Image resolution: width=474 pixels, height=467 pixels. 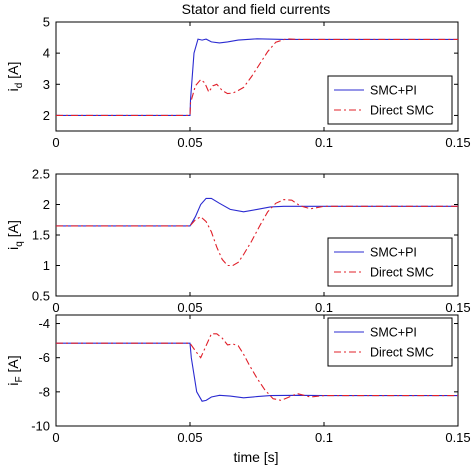 I want to click on y-tick-label: 1.5, so click(x=41, y=235).